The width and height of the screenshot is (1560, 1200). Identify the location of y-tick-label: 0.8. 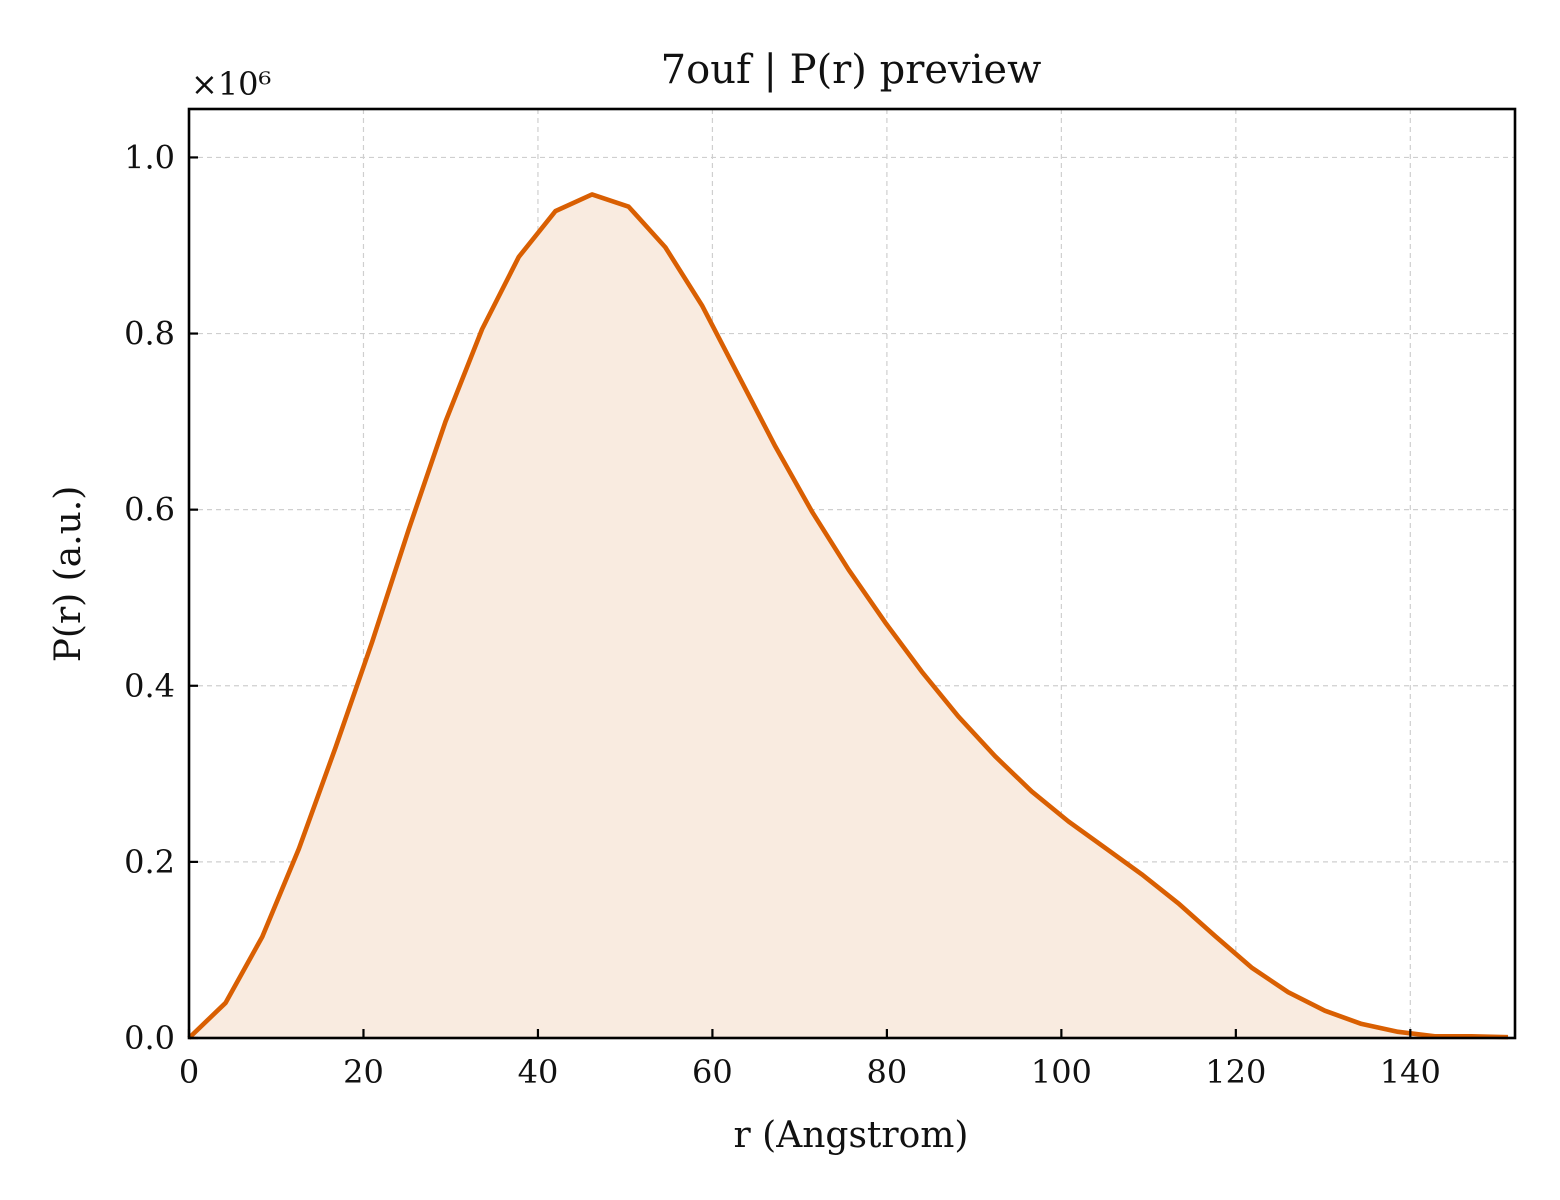
(149, 334).